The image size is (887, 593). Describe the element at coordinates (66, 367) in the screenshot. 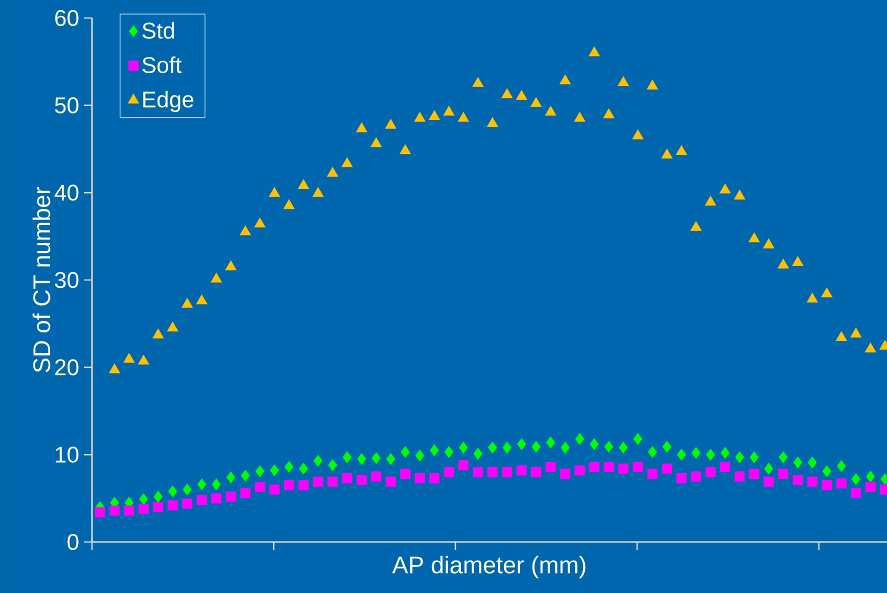

I see `y-tick-label: 20` at that location.